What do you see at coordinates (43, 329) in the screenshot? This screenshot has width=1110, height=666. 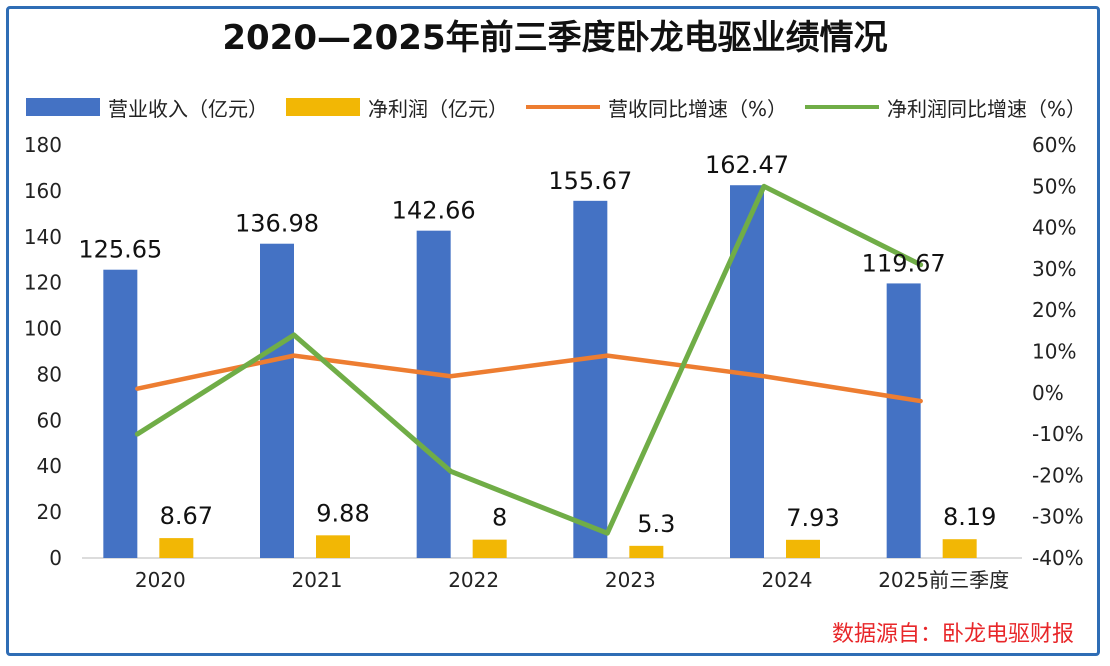 I see `y-left-tick-label: 100` at bounding box center [43, 329].